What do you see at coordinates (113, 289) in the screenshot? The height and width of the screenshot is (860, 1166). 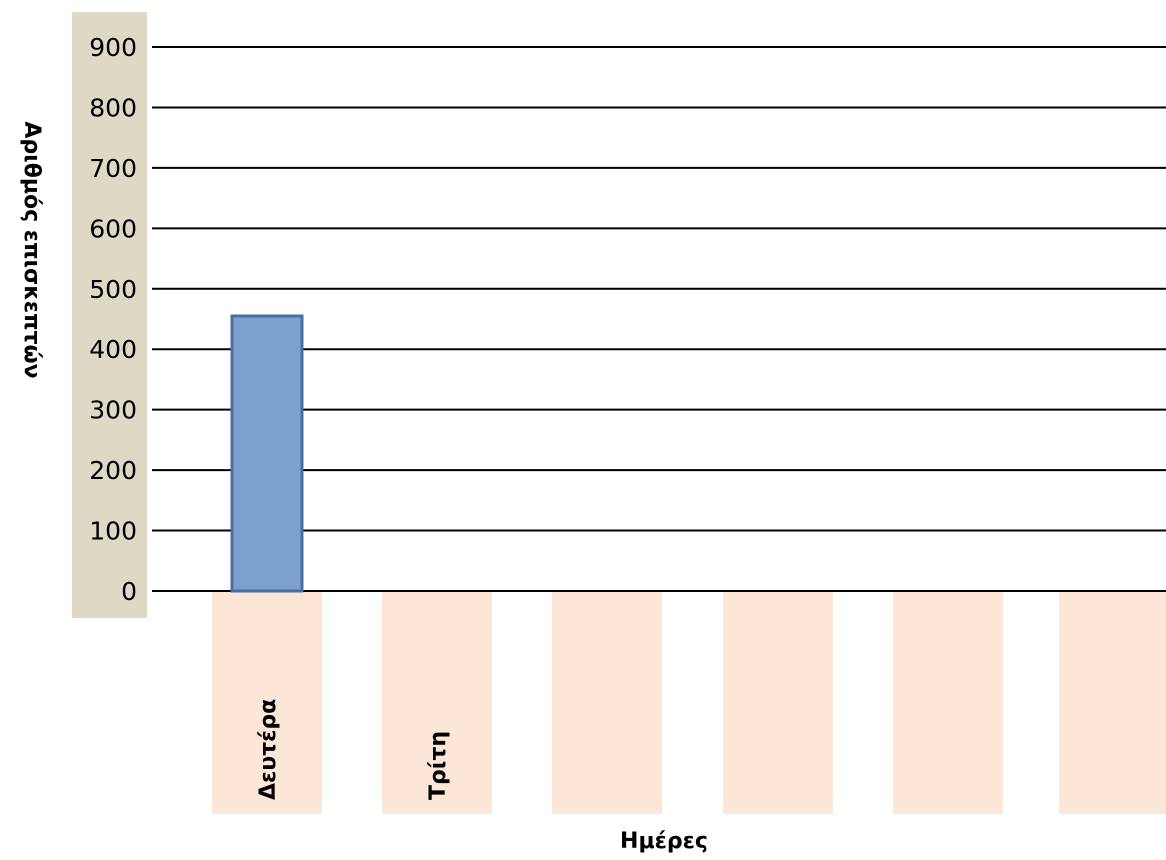 I see `y-tick-label: 500` at bounding box center [113, 289].